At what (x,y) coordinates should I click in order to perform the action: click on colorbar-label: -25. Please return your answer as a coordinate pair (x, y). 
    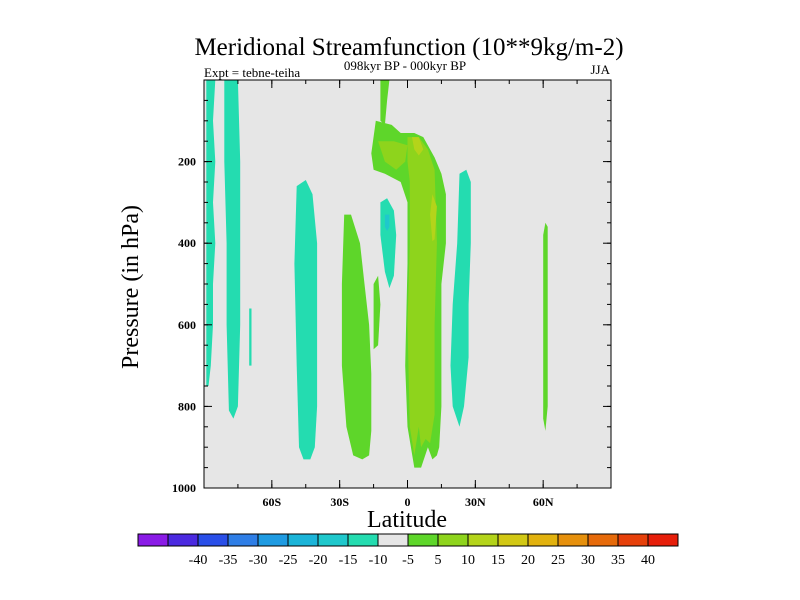
    Looking at the image, I should click on (288, 560).